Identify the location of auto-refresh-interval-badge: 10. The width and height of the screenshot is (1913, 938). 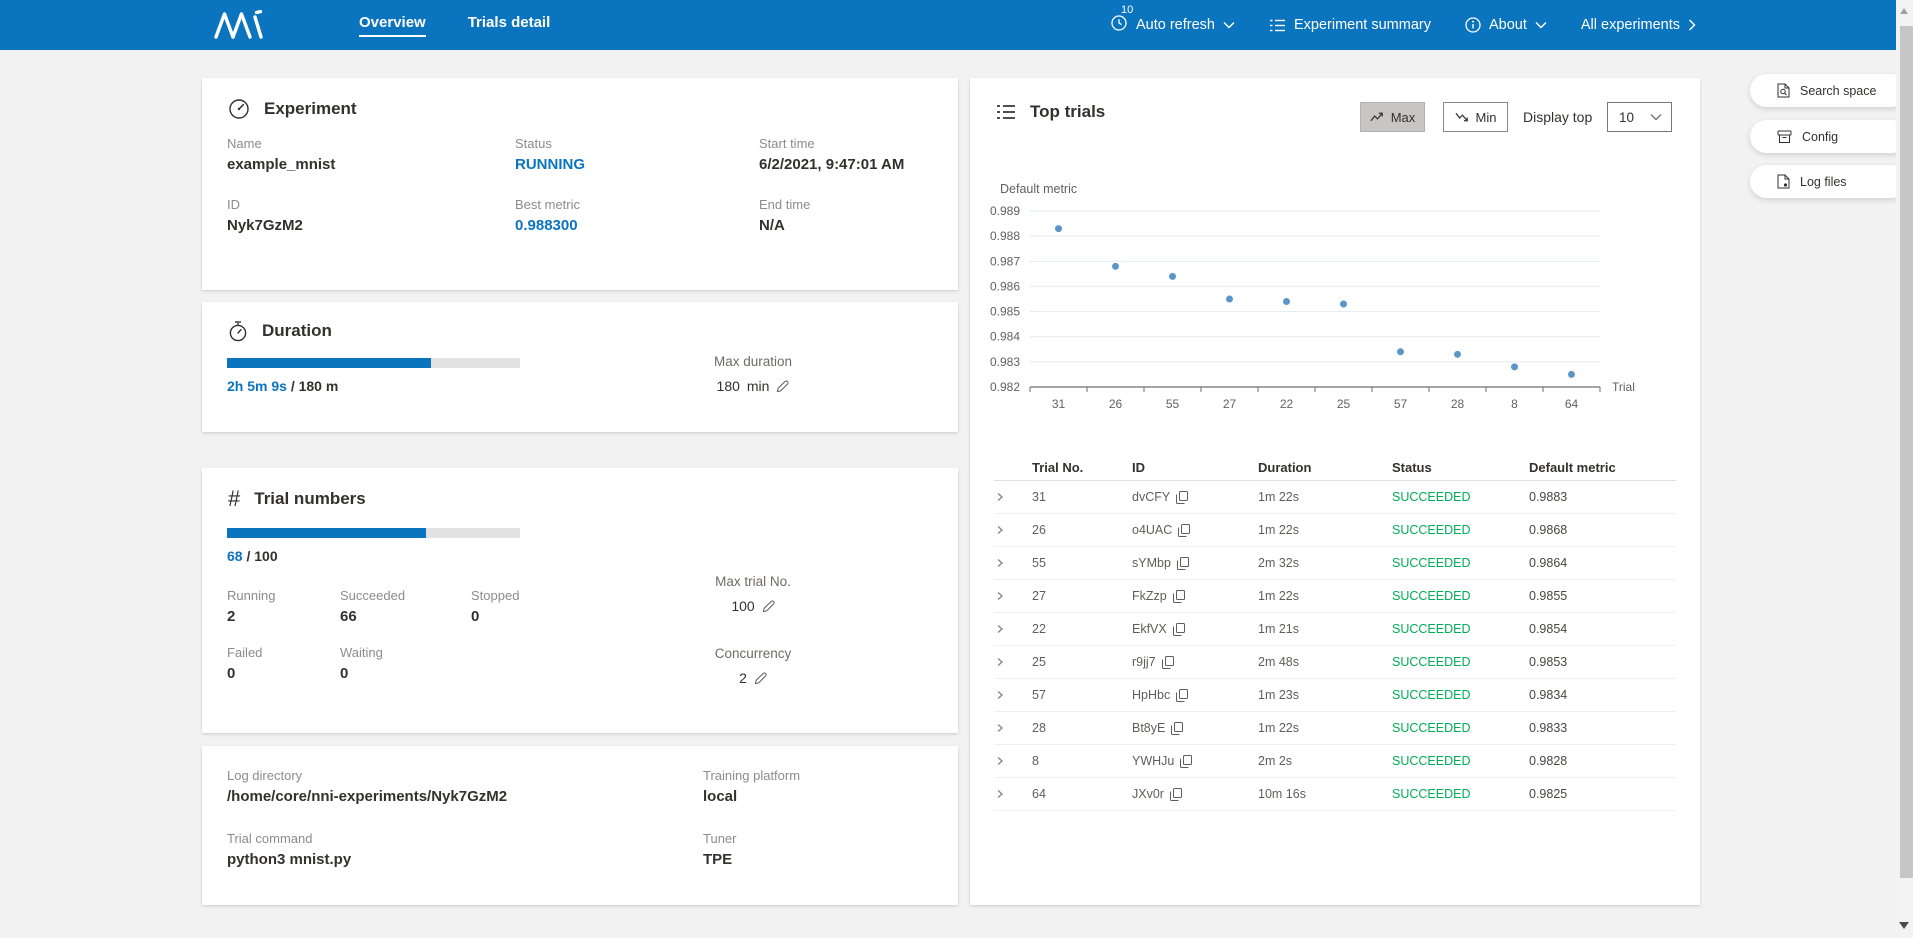
(1127, 10).